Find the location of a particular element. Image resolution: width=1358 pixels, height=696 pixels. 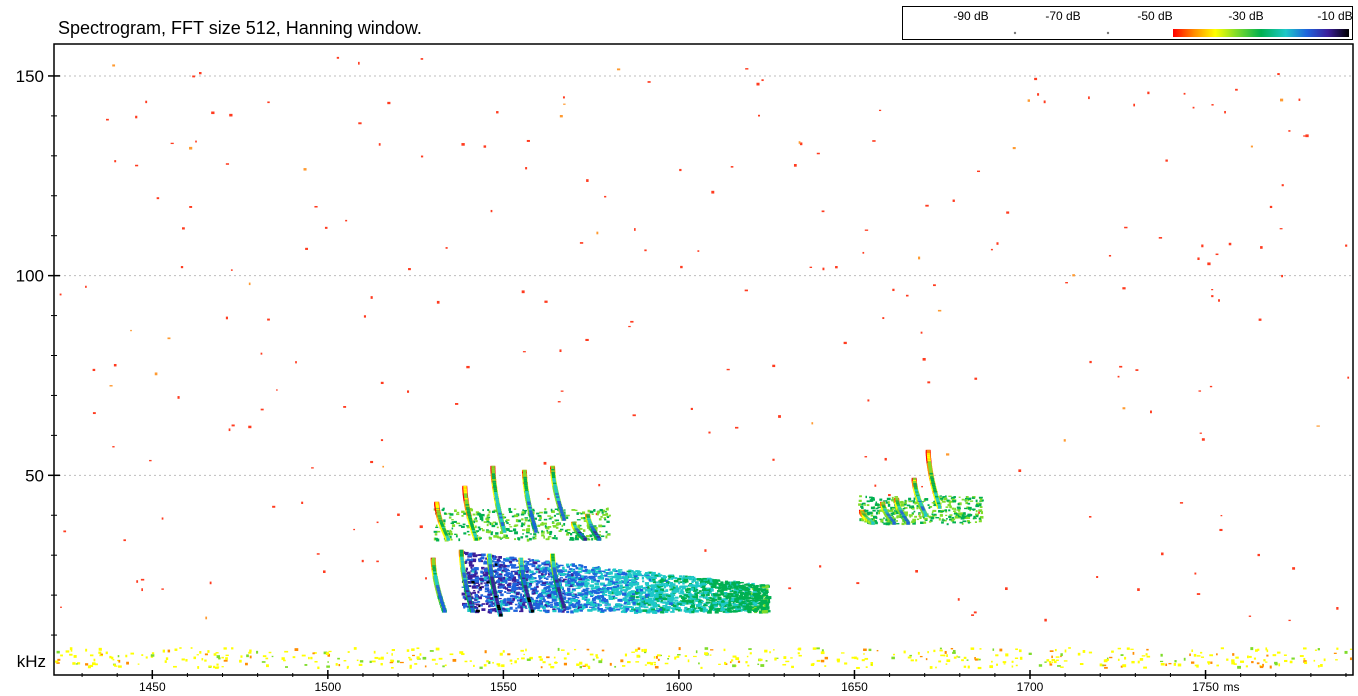

x-axis: 1450 1500 1550 1600 1650 1700 1750 ms is located at coordinates (714, 682).